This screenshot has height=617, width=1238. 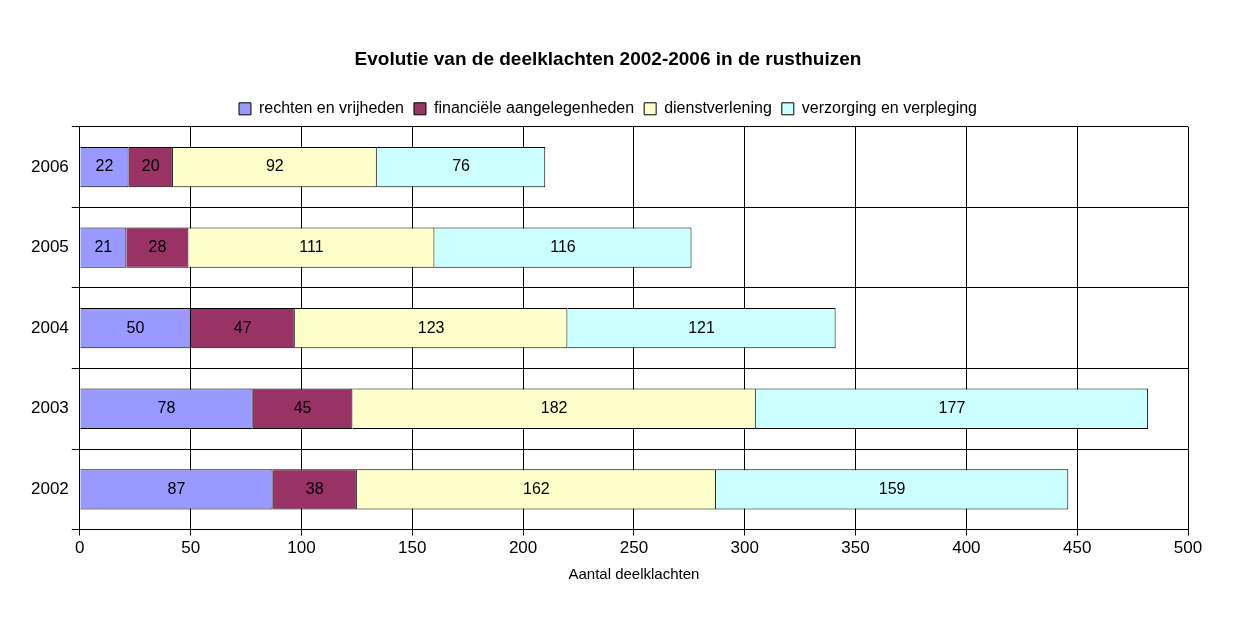 I want to click on y-tick-label: 2006, so click(x=49, y=166).